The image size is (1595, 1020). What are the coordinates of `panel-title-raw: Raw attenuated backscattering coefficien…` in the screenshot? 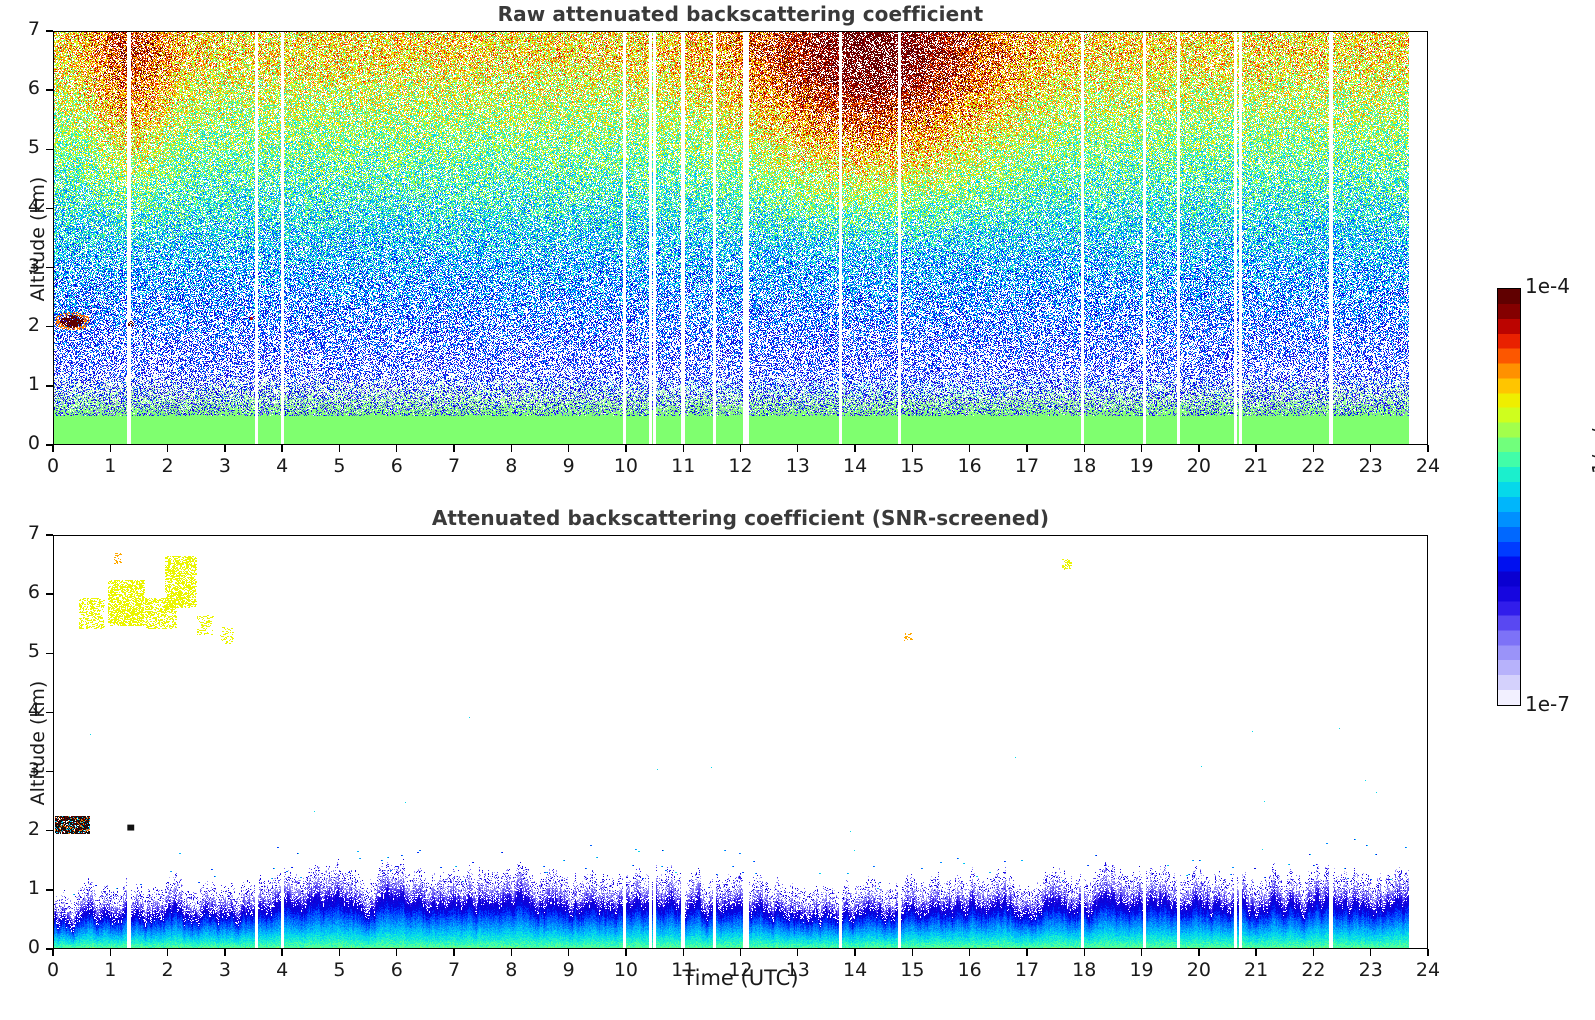 It's located at (740, 14).